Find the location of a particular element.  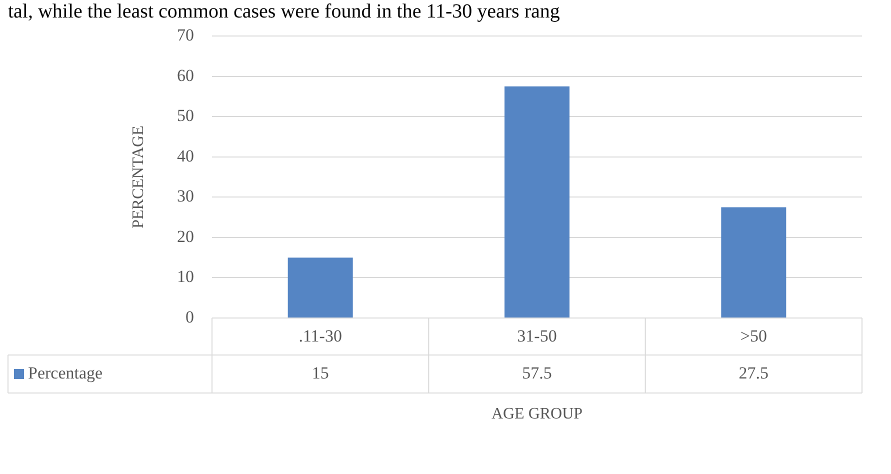

y-tick-label: 70 is located at coordinates (185, 34).